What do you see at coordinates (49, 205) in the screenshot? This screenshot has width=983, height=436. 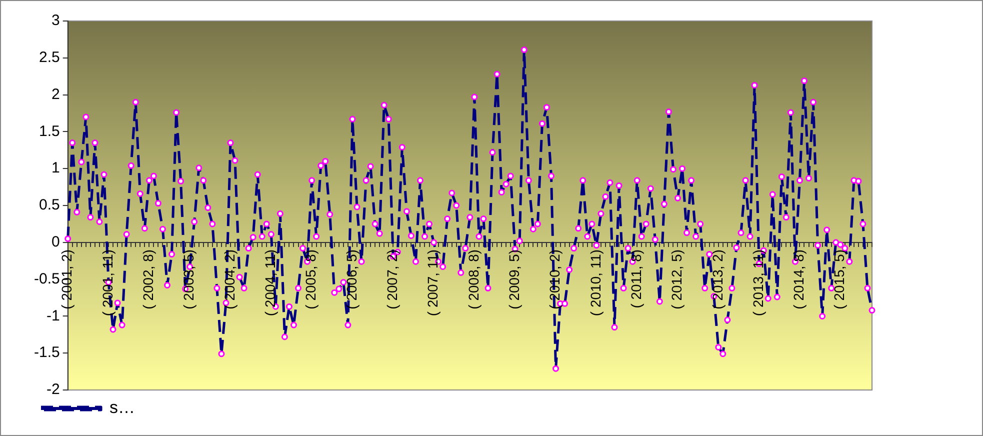 I see `y-tick-label: 0.5` at bounding box center [49, 205].